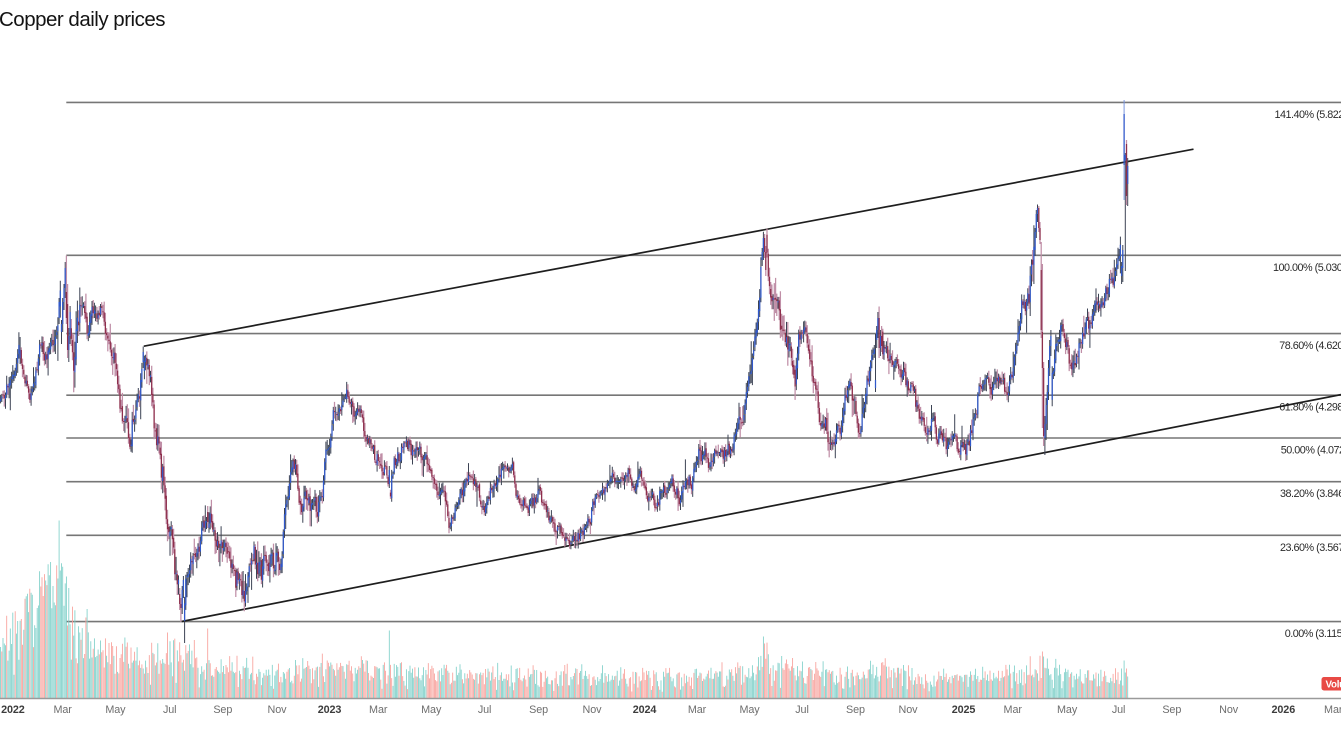  I want to click on svg-text: 2023, so click(330, 710).